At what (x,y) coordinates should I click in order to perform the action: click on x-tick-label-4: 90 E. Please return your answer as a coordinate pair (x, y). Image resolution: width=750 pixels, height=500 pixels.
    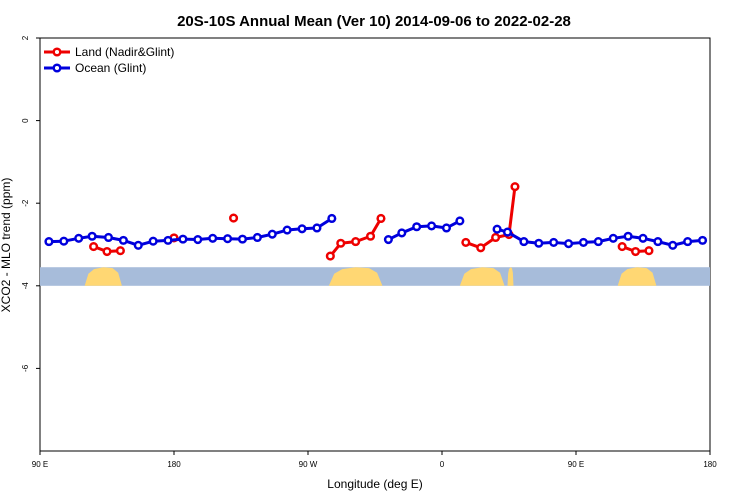
    Looking at the image, I should click on (576, 464).